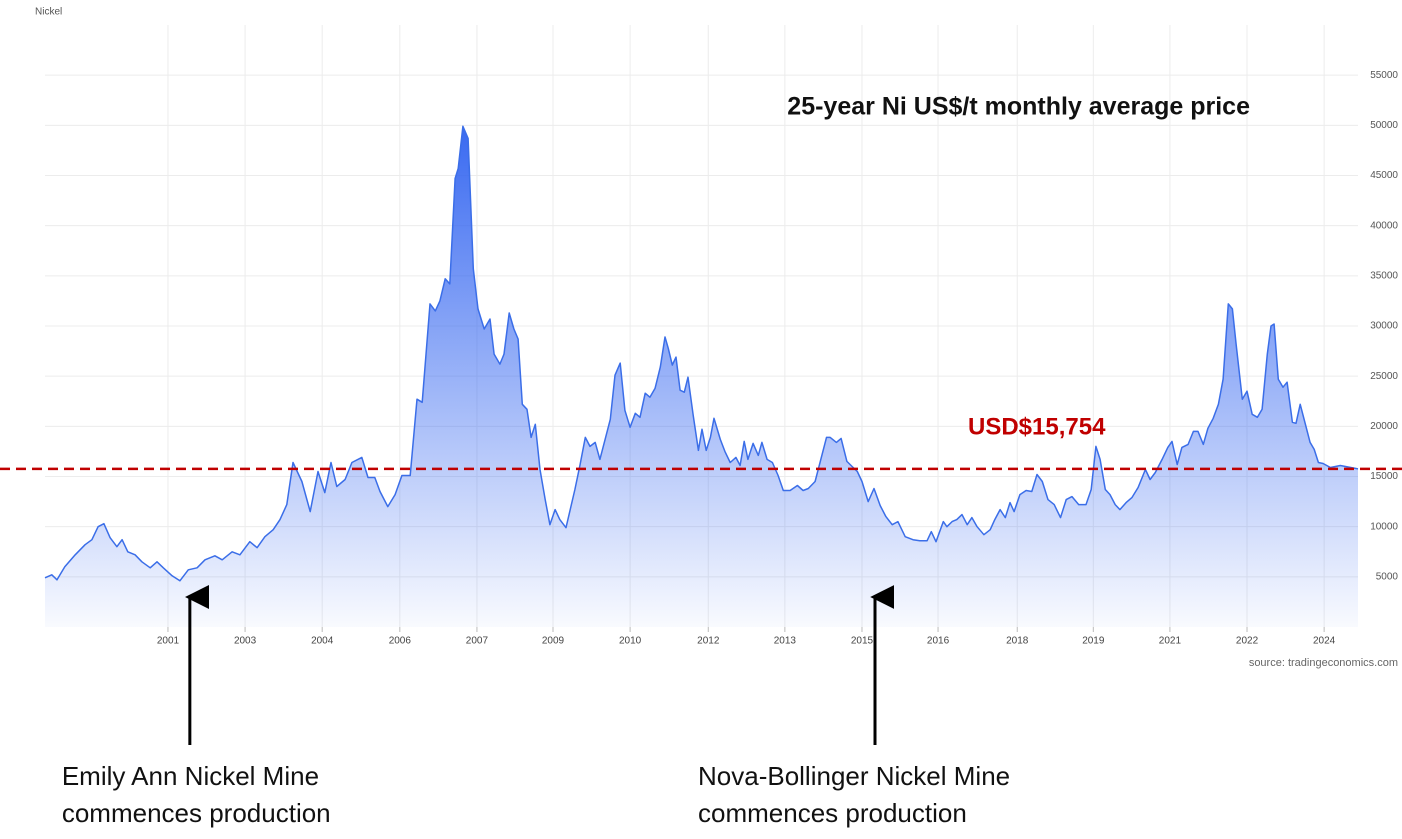  Describe the element at coordinates (400, 641) in the screenshot. I see `x-tick-label: 2006` at that location.